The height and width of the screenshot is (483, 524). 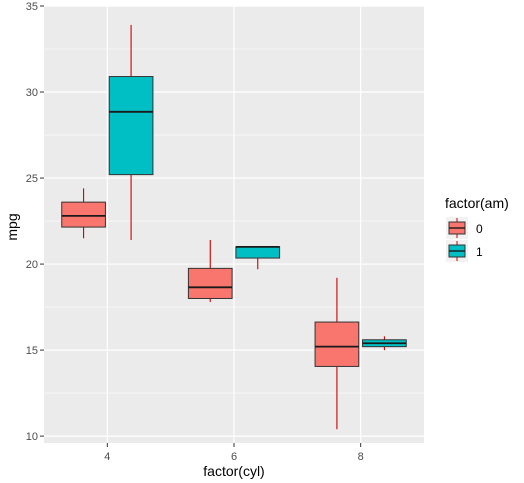 I want to click on y-axis-ticks: 10 15 20 25 30 35, so click(x=35, y=222).